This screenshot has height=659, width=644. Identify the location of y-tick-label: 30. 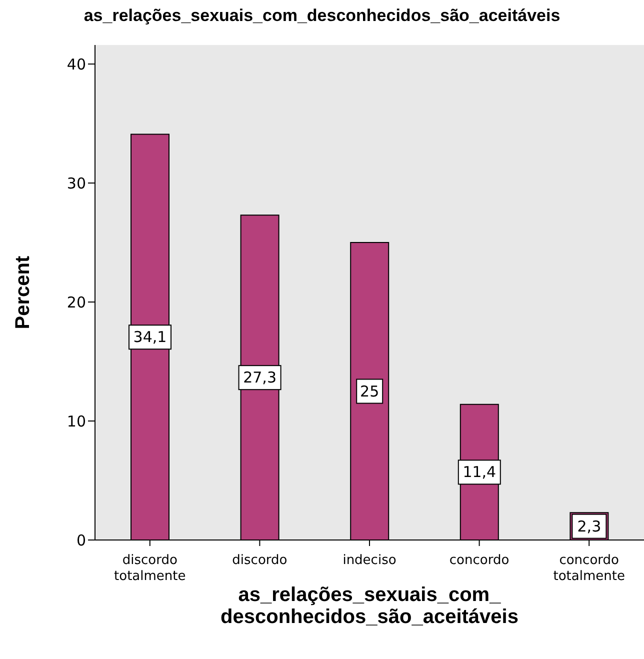
(76, 183).